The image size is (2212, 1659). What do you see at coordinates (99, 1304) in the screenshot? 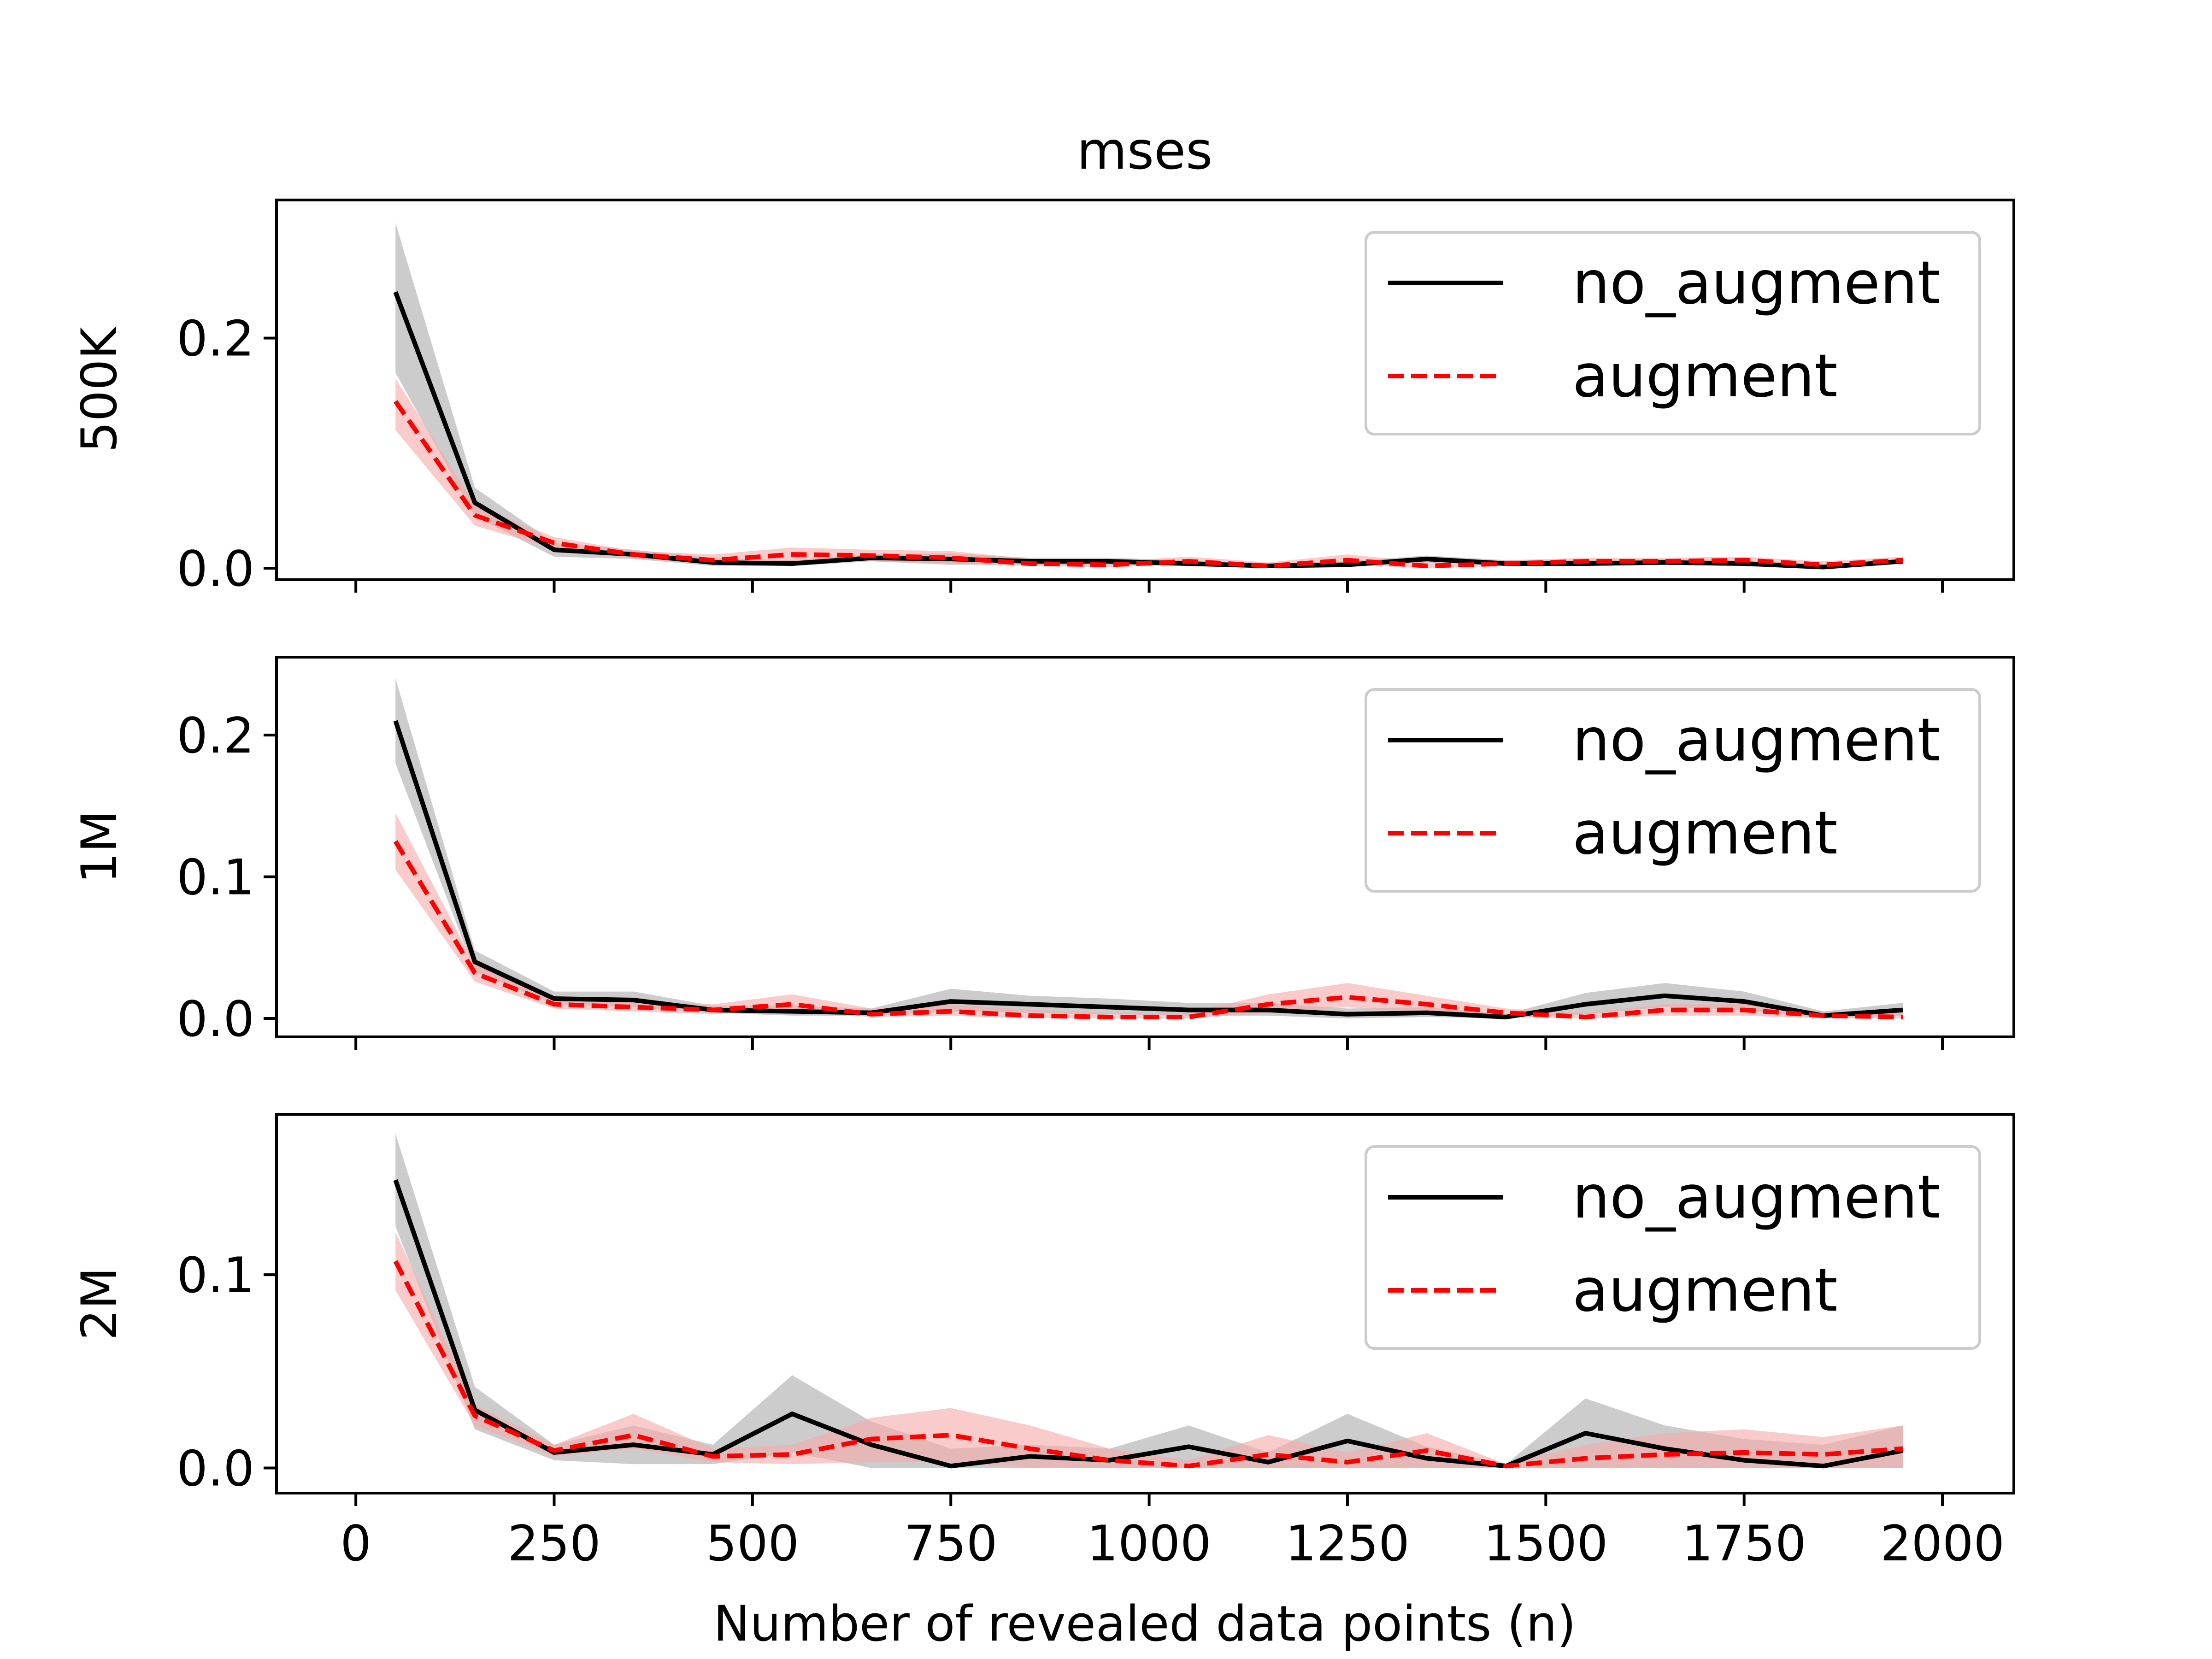
I see `y-axis-label: 2M` at bounding box center [99, 1304].